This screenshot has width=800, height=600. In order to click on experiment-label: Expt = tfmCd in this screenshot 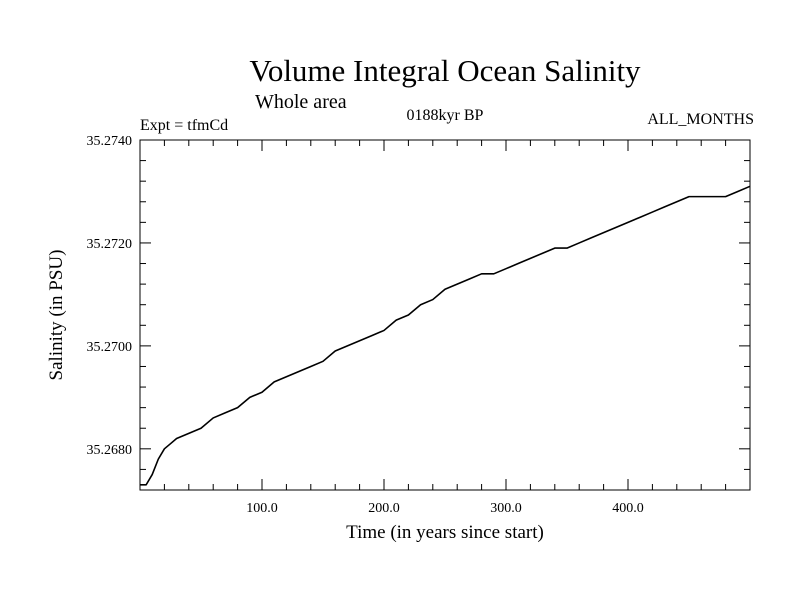, I will do `click(184, 125)`.